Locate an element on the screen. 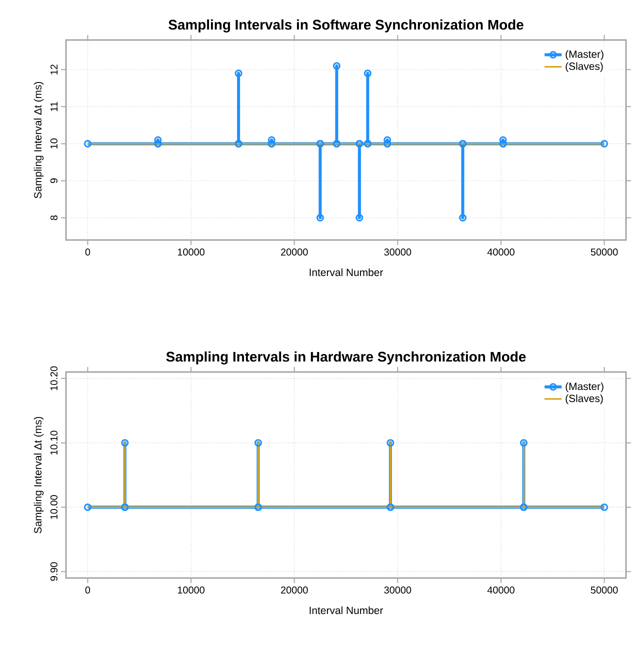  y-tick-label: 12 is located at coordinates (54, 69).